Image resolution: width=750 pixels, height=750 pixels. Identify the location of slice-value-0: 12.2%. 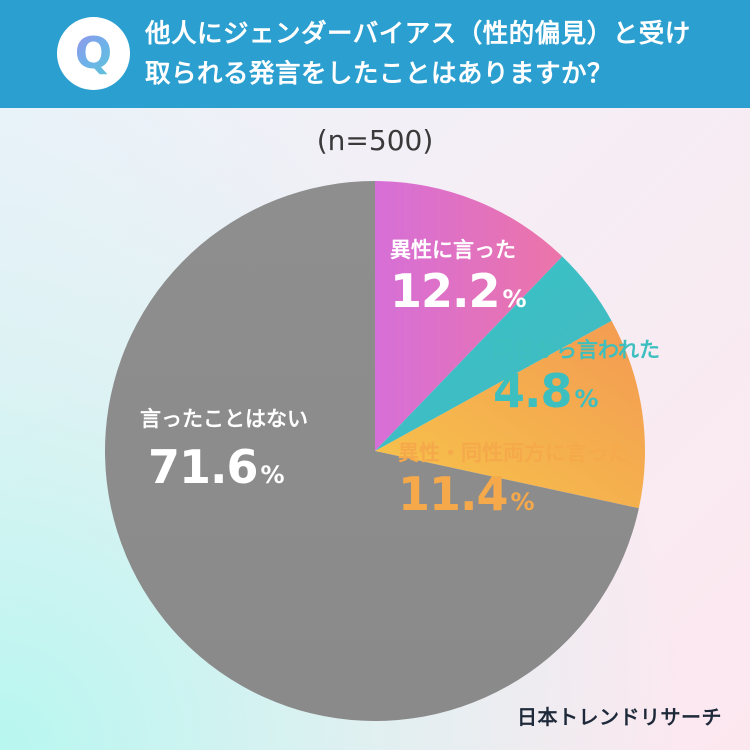
(458, 291).